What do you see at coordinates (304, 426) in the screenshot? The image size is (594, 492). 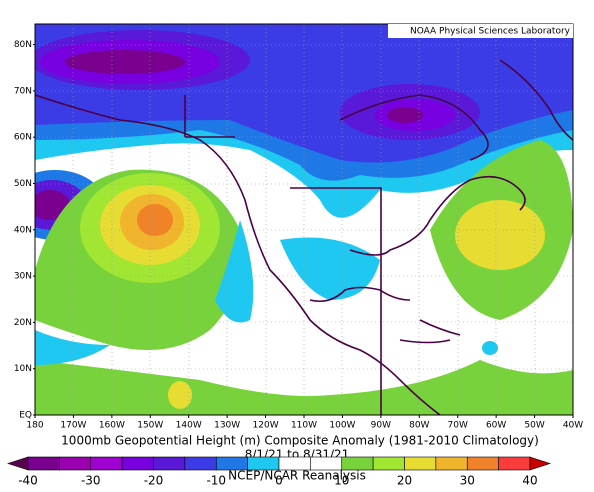 I see `lon-label: 110W` at bounding box center [304, 426].